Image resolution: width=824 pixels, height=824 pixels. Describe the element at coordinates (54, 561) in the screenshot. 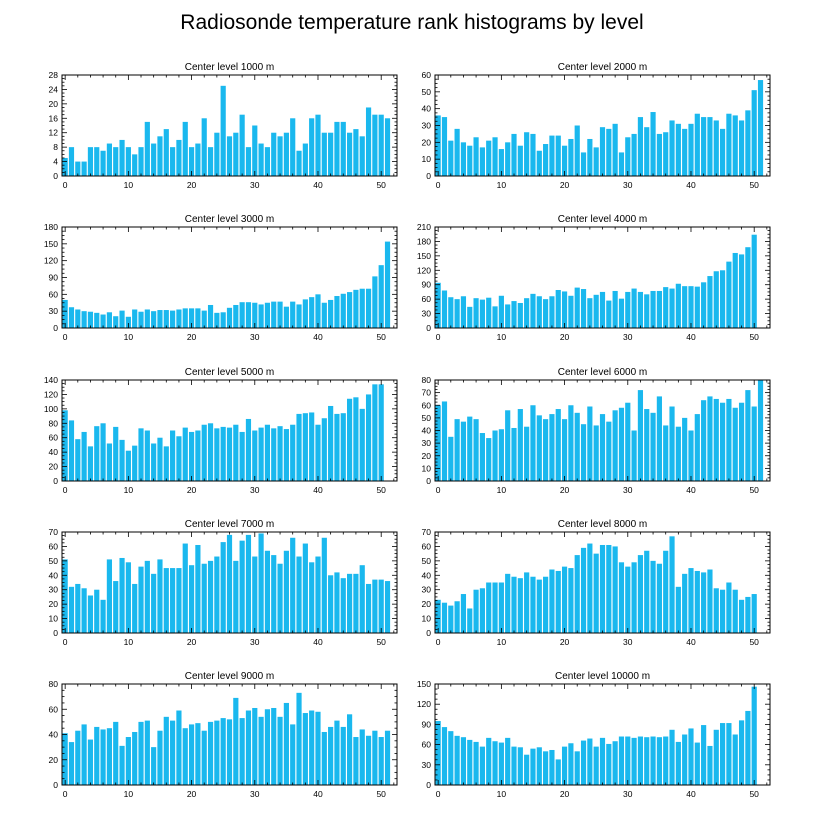

I see `y-tick-label: 50` at that location.